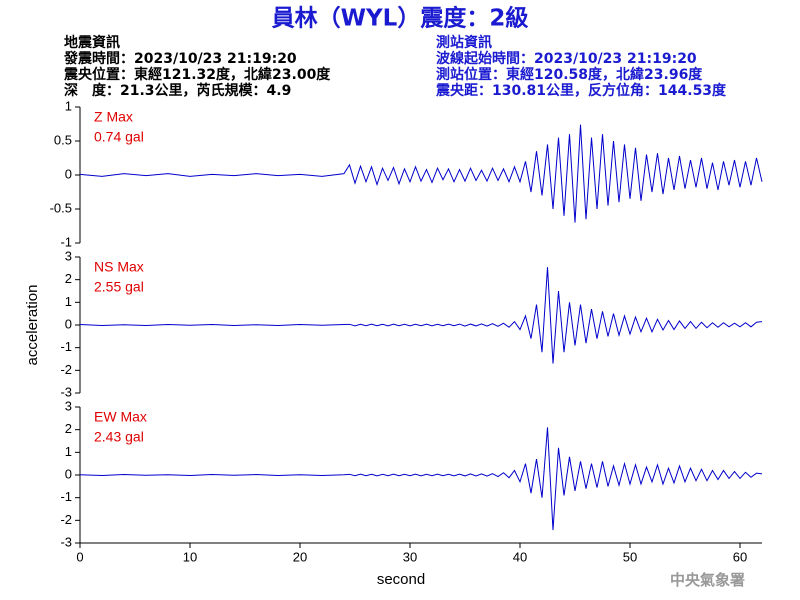 Image resolution: width=800 pixels, height=600 pixels. What do you see at coordinates (119, 437) in the screenshot?
I see `max-value-label: 2.43 gal` at bounding box center [119, 437].